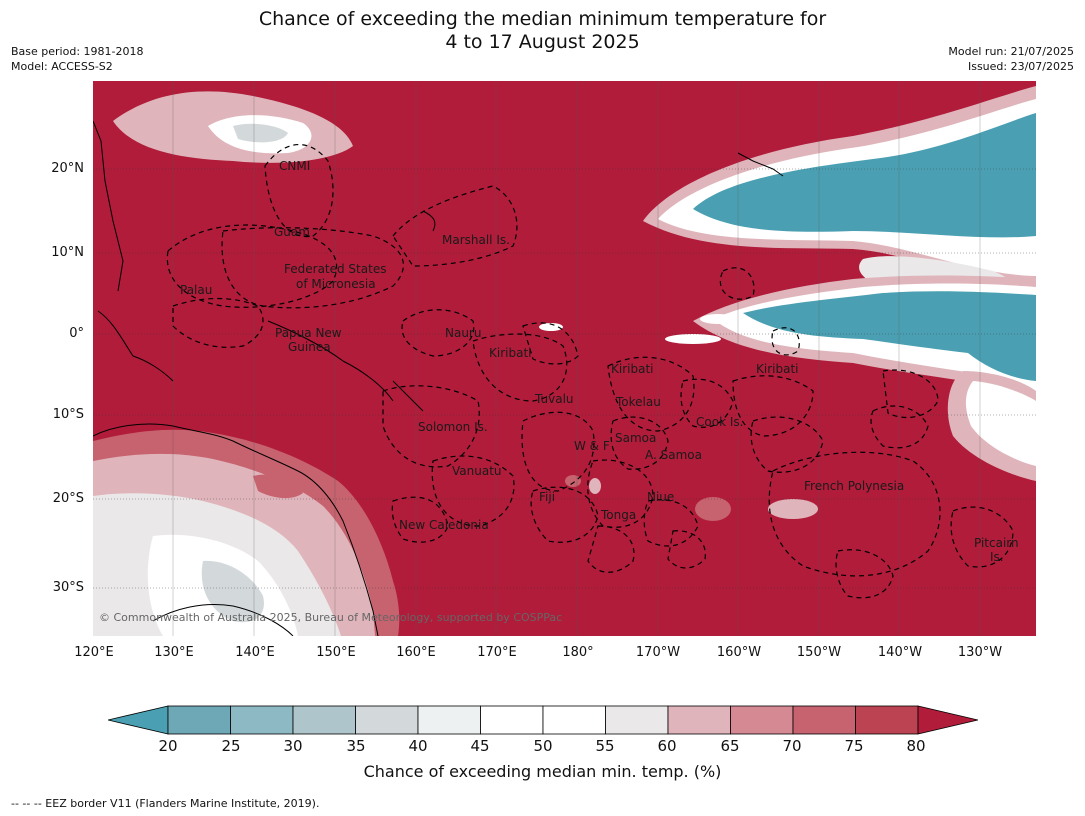 The image size is (1085, 816). Describe the element at coordinates (77, 59) in the screenshot. I see `meta-left: Base period: 1981-2018 Model: ACCESS-S2` at that location.